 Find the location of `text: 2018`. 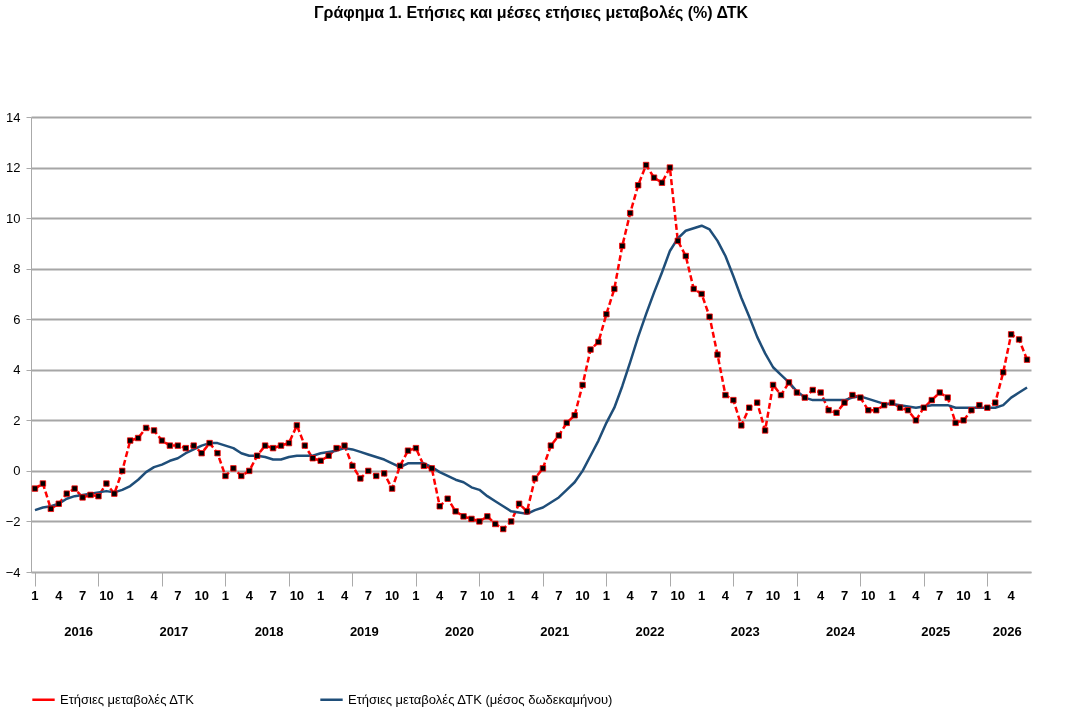

text: 2018 is located at coordinates (269, 631).